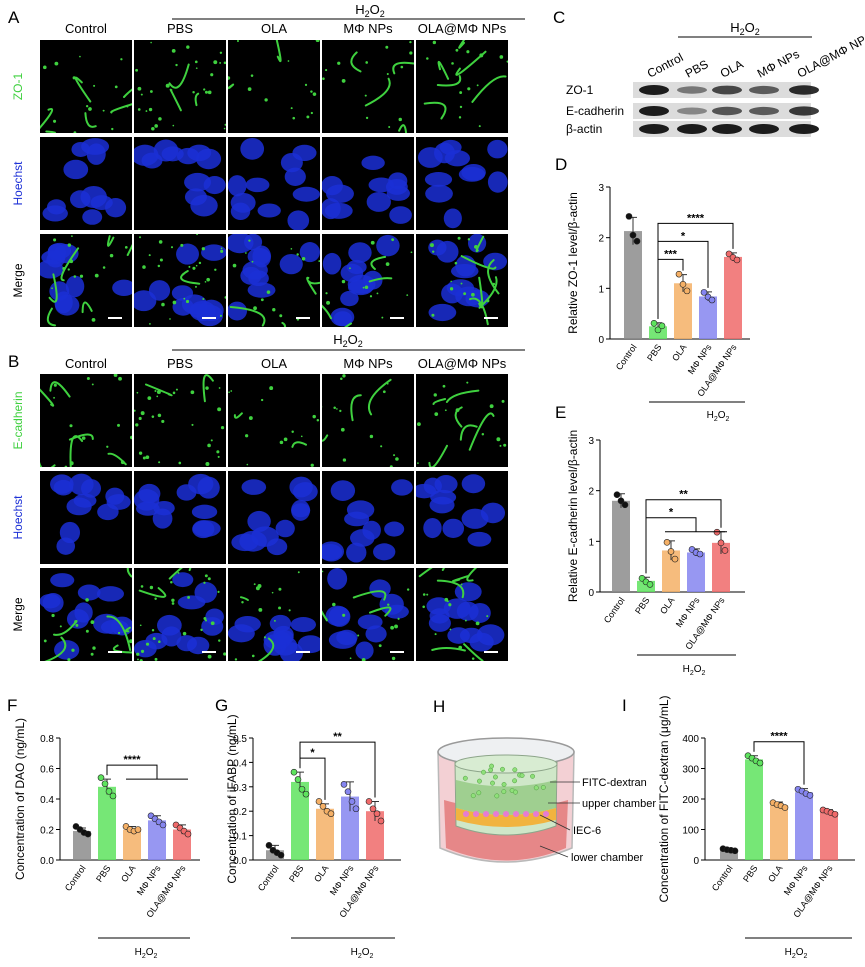 The height and width of the screenshot is (967, 865). I want to click on group-label: H2O2, so click(362, 953).